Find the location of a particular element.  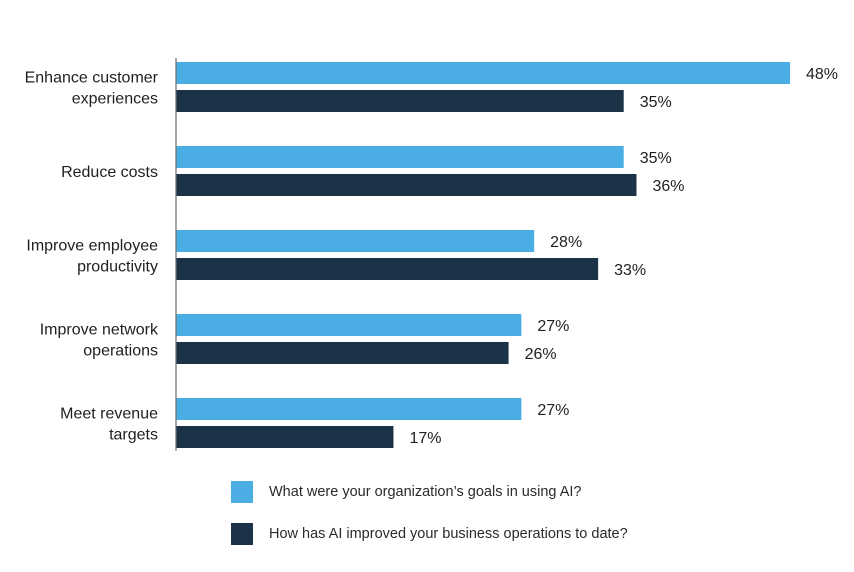

value-label-s1-c4: 17% is located at coordinates (425, 438).